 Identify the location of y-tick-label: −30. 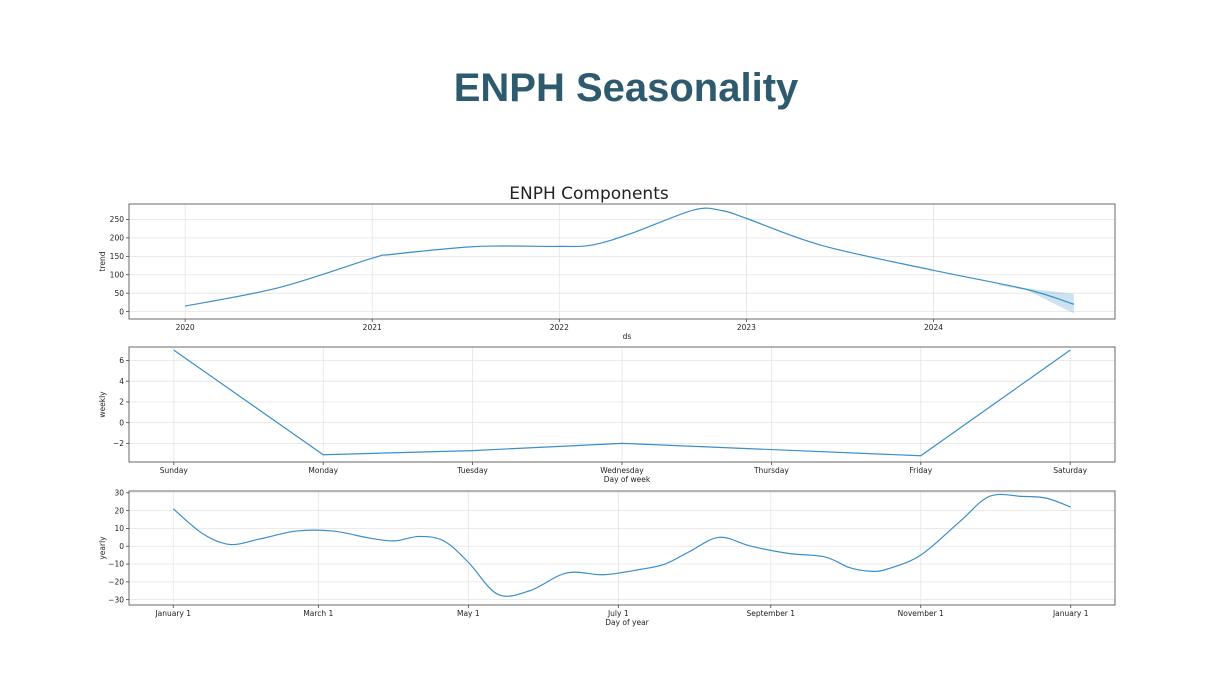
(116, 599).